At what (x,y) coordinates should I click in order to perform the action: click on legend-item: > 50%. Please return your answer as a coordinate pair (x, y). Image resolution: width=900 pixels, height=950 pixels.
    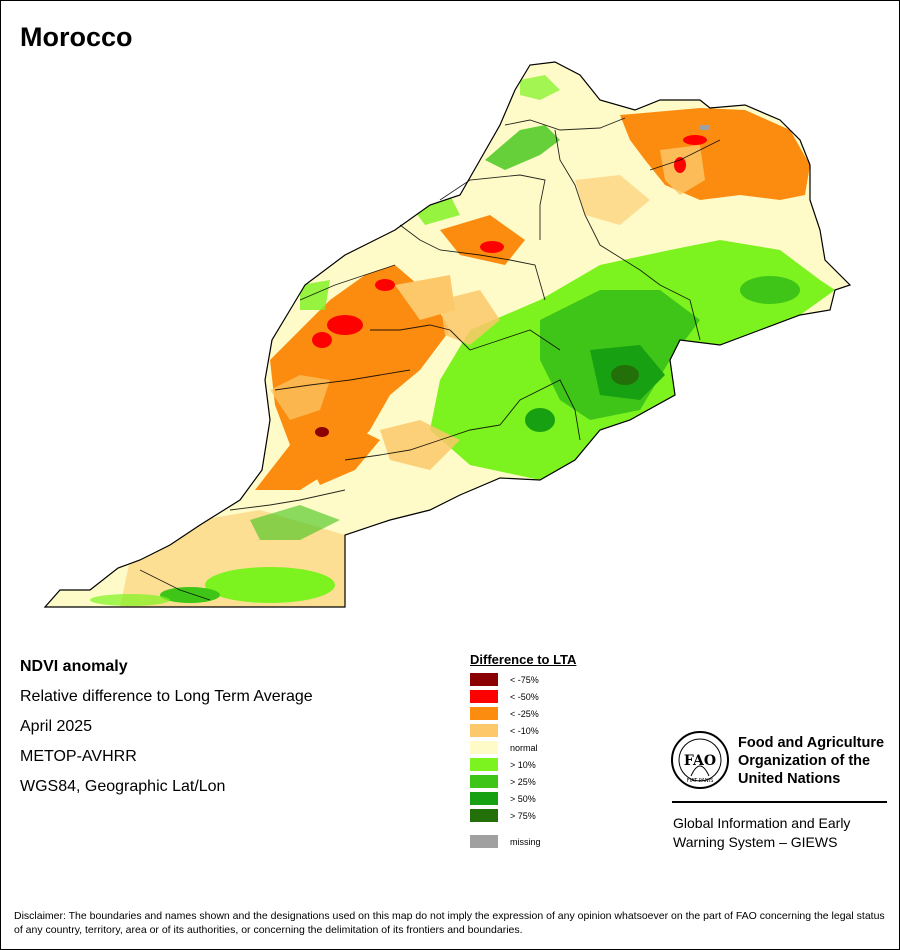
    Looking at the image, I should click on (523, 798).